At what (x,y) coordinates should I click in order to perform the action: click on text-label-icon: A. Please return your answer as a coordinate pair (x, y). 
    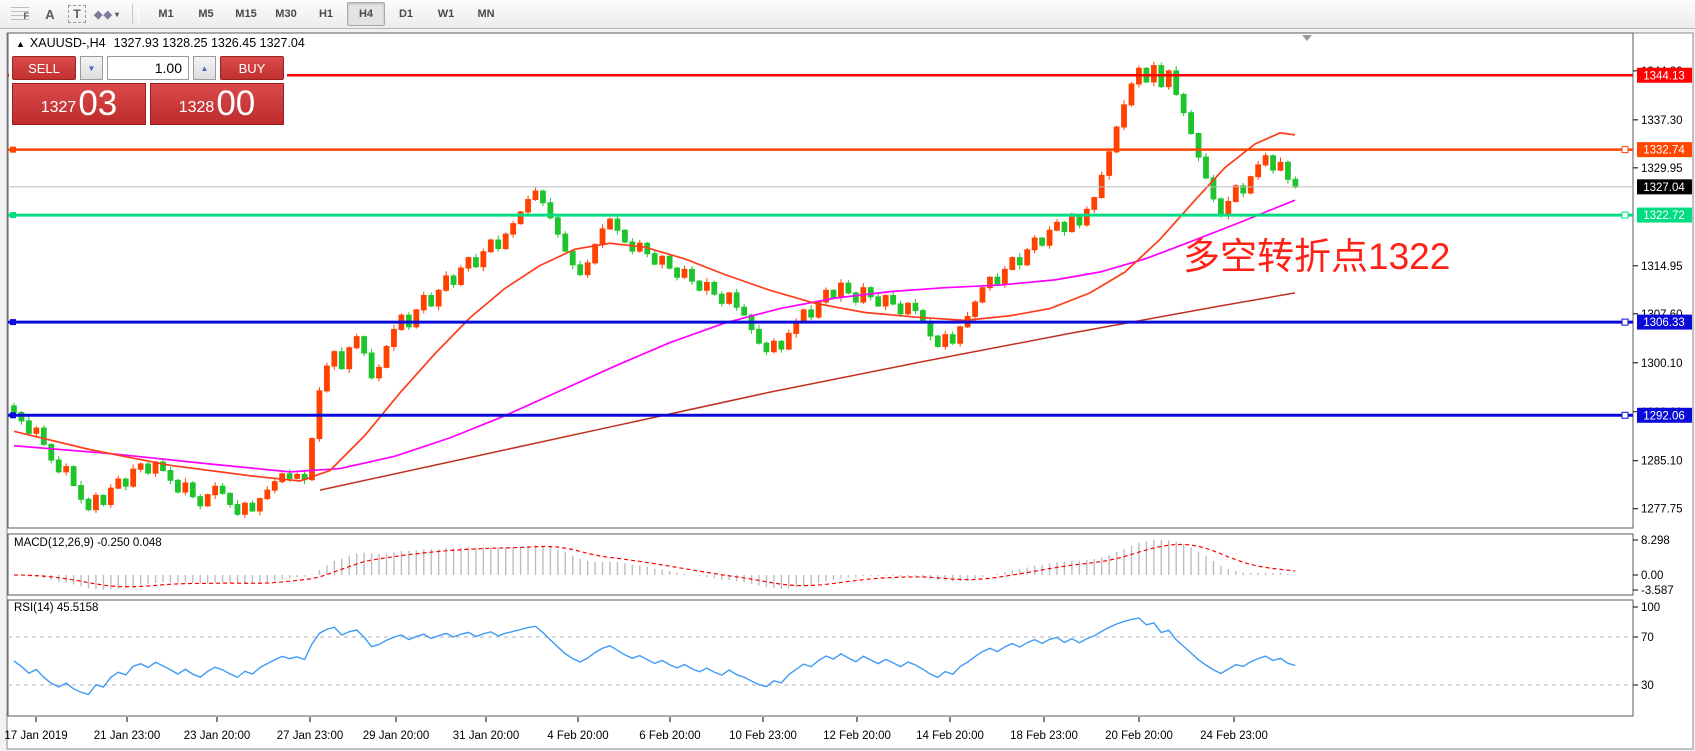
    Looking at the image, I should click on (50, 14).